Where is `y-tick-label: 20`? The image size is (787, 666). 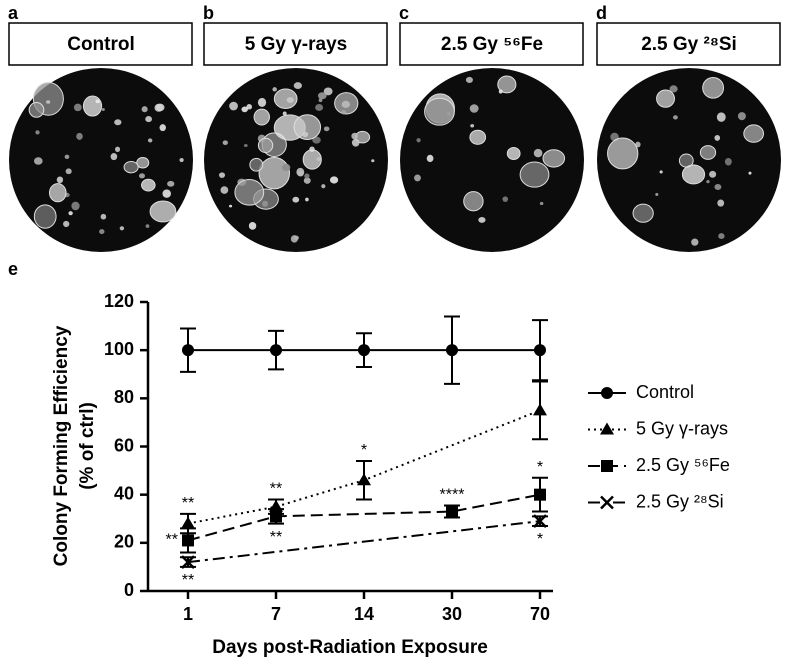
y-tick-label: 20 is located at coordinates (124, 542).